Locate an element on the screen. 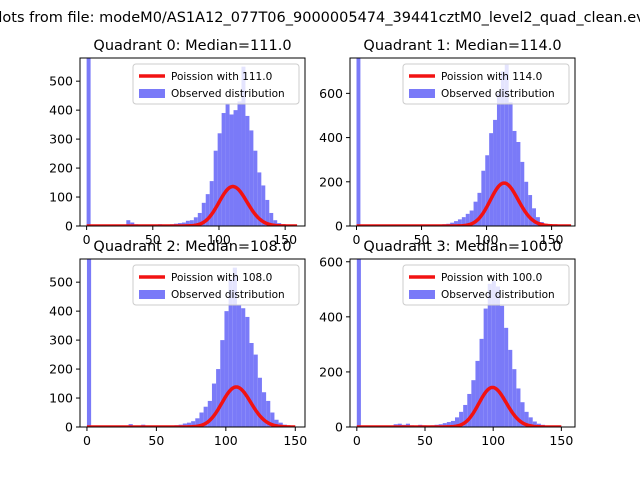 Image resolution: width=640 pixels, height=480 pixels. legend: Poission with 108.0 Observed distribution is located at coordinates (216, 285).